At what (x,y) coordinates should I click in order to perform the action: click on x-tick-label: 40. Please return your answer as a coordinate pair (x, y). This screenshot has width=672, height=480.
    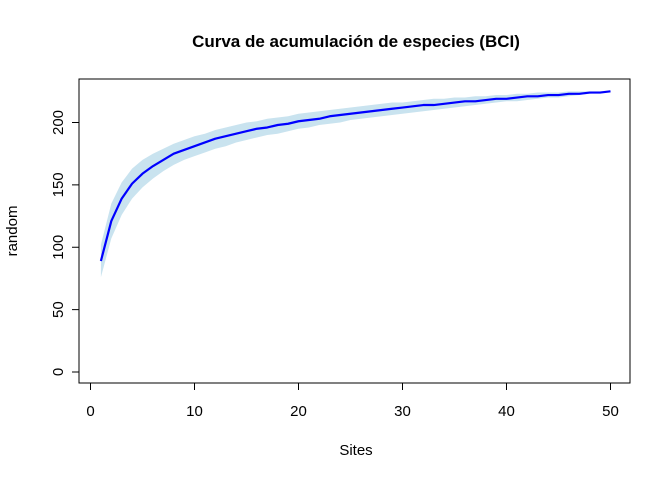
    Looking at the image, I should click on (506, 411).